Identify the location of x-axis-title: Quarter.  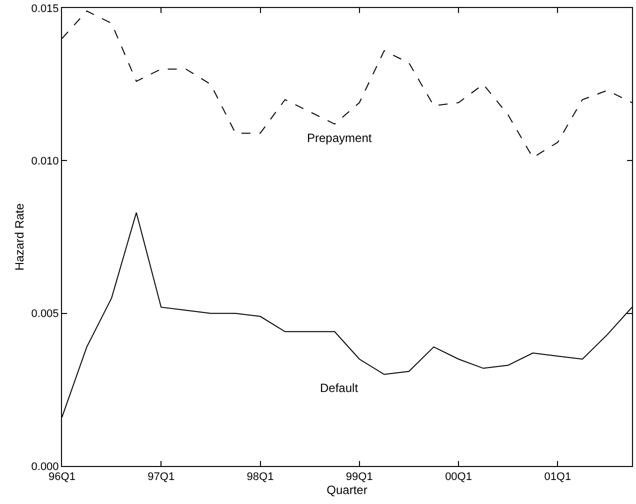
(347, 490).